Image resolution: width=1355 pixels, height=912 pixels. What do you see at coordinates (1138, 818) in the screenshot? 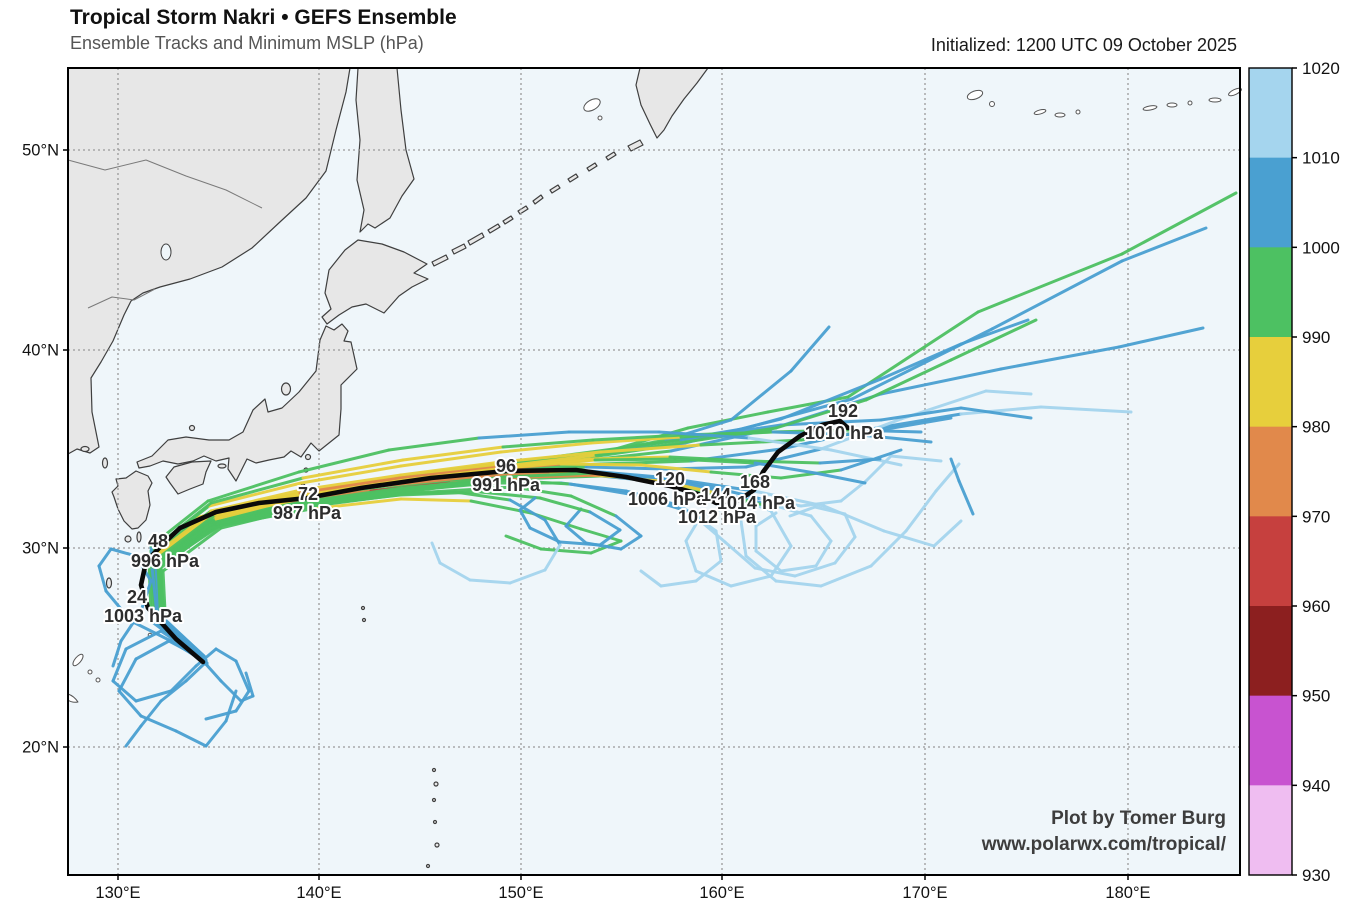
I see `credit-author: Plot by Tomer Burg` at bounding box center [1138, 818].